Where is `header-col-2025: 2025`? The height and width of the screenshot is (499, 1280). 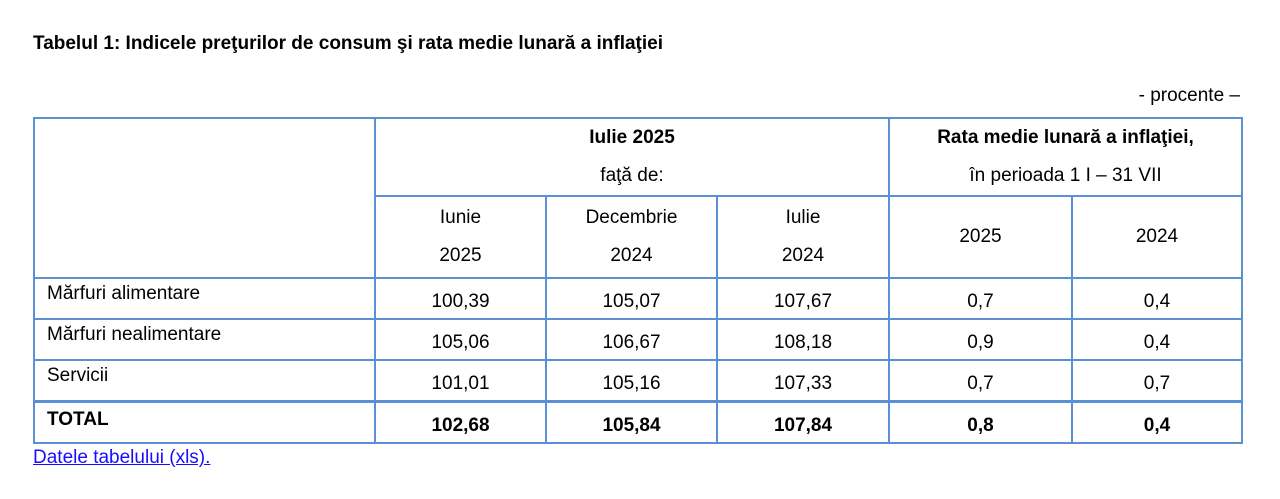 header-col-2025: 2025 is located at coordinates (980, 237).